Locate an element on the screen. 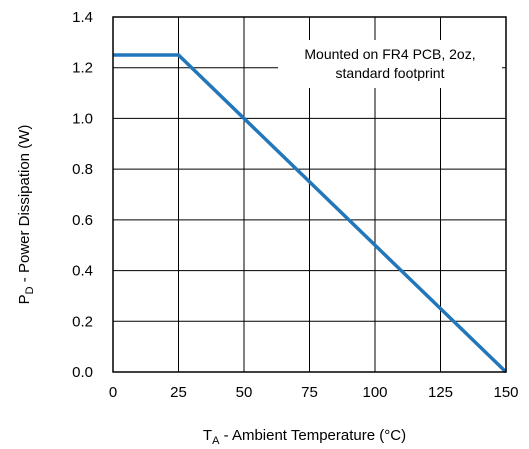  y-axis-title: PD - Power Dissipation (W) is located at coordinates (26, 215).